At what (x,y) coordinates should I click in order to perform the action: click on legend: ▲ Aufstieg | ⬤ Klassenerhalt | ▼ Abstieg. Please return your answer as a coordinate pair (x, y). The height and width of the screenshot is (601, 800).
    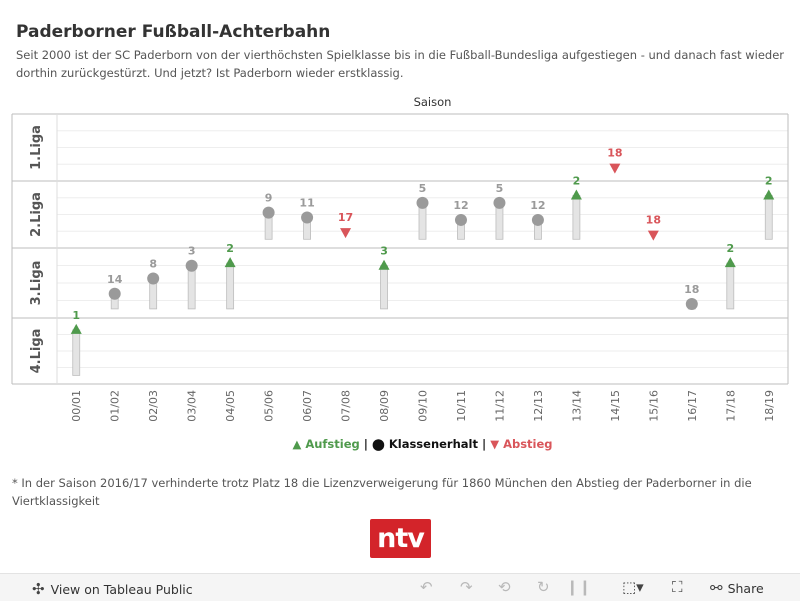
    Looking at the image, I should click on (400, 444).